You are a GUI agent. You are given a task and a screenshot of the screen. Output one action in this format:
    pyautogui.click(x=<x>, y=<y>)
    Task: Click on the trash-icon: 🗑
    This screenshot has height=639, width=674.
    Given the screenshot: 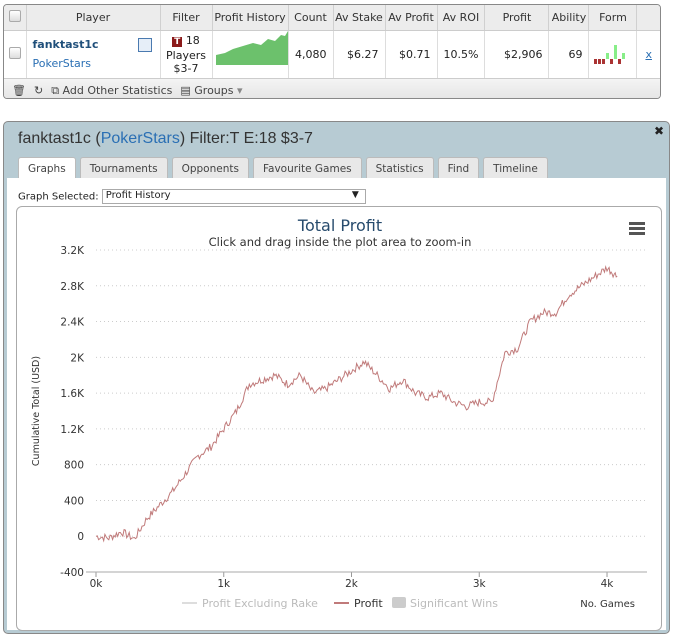 What is the action you would take?
    pyautogui.click(x=19, y=90)
    